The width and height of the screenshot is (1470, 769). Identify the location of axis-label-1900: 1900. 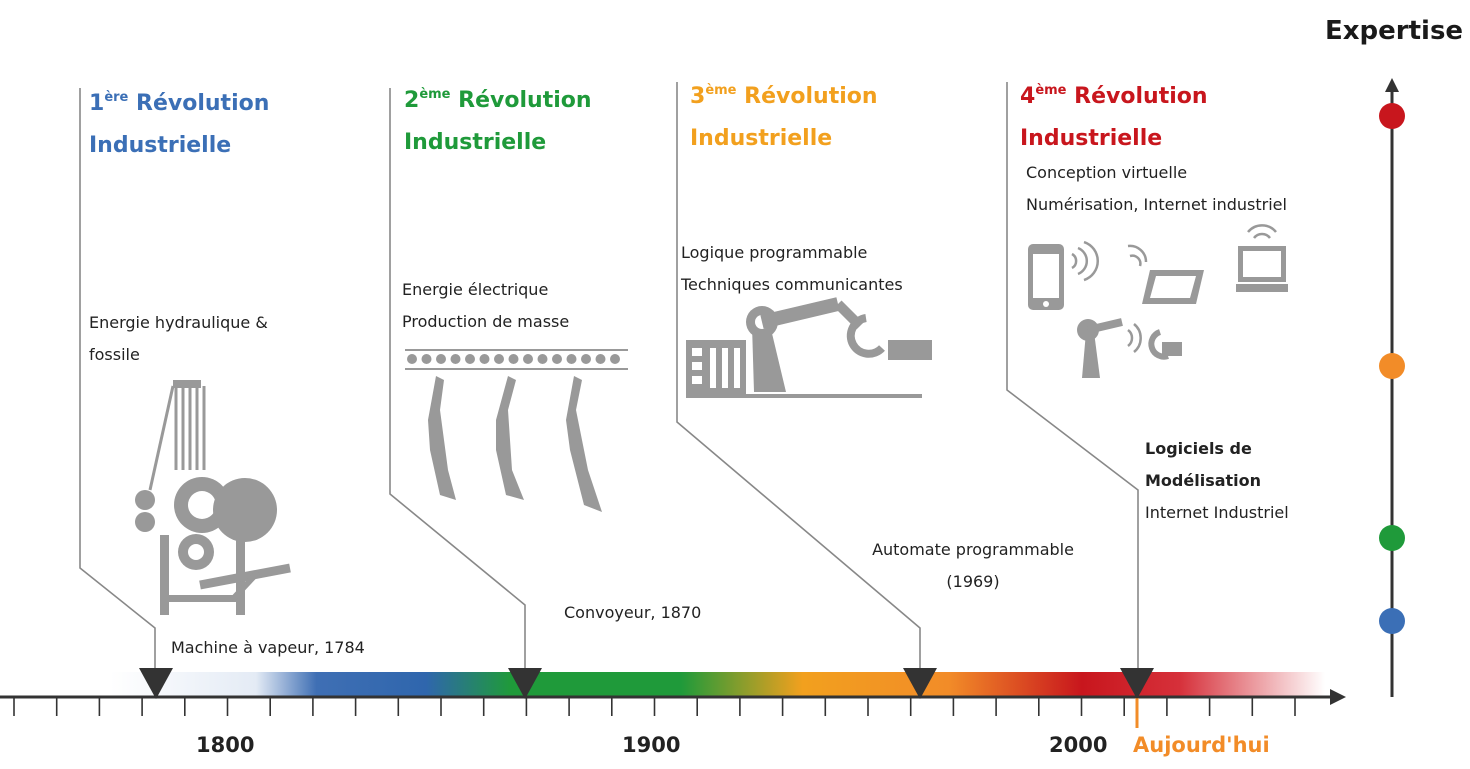
(651, 745).